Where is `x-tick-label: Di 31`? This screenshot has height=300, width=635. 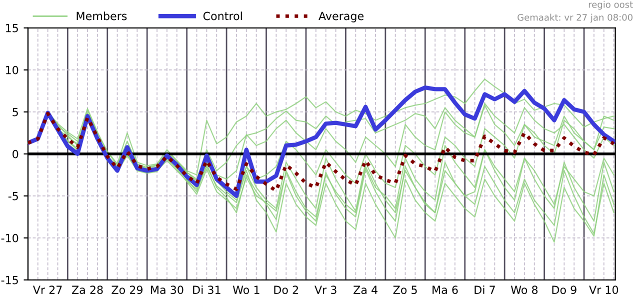
x-tick-label: Di 31 is located at coordinates (206, 289).